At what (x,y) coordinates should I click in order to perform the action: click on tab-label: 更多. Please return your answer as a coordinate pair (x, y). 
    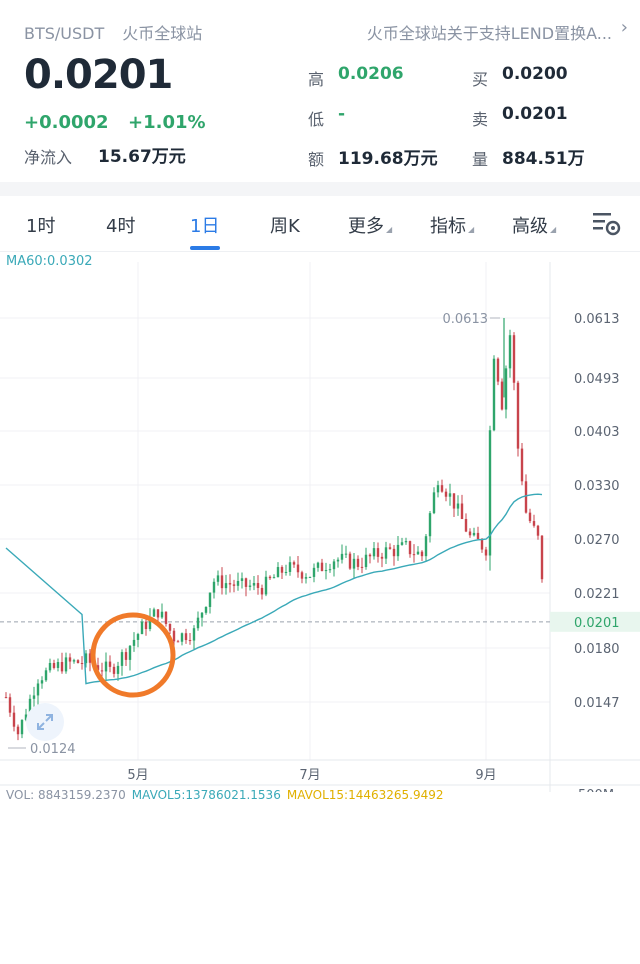
    Looking at the image, I should click on (366, 226).